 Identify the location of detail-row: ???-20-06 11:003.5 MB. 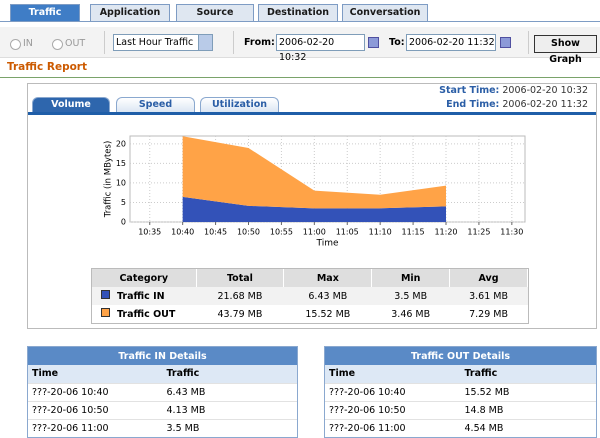
(162, 428).